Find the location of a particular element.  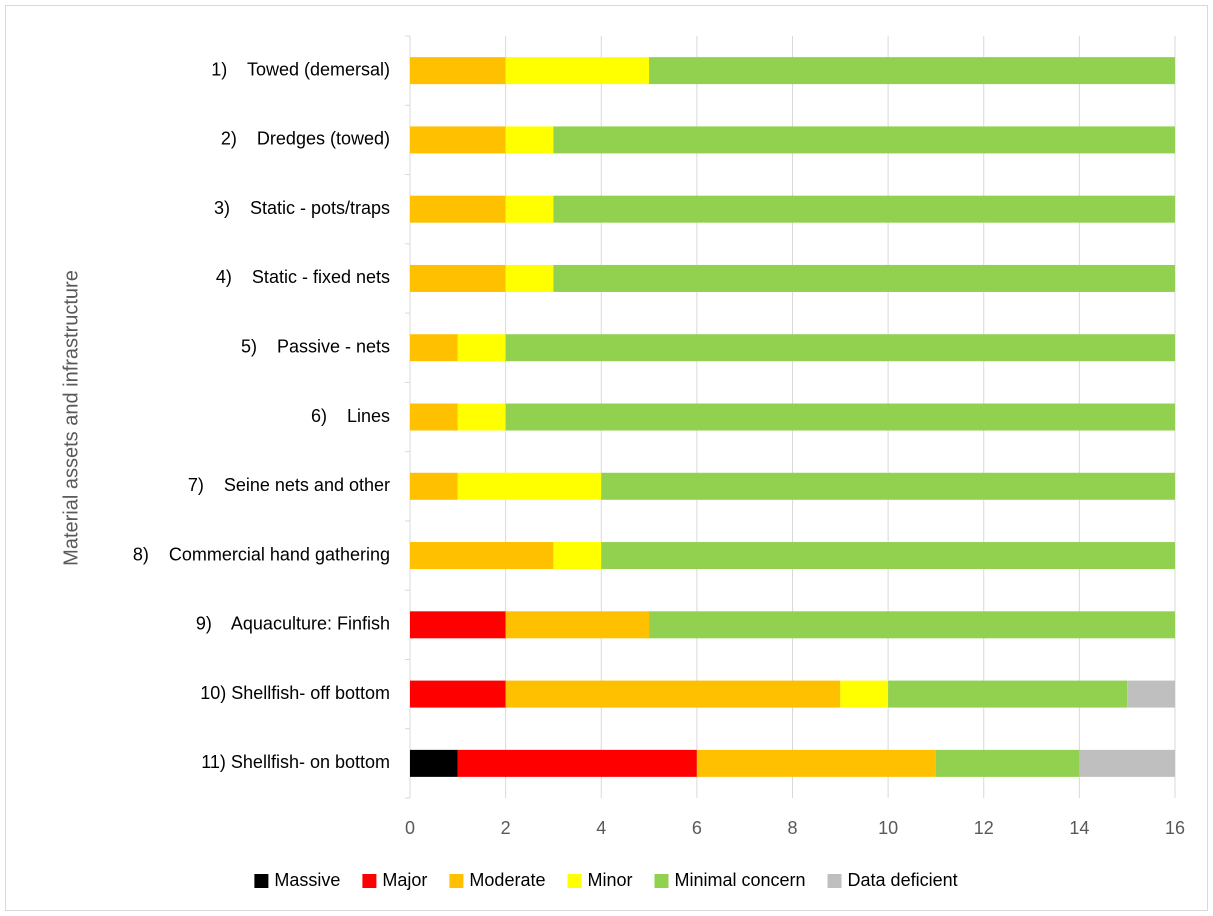

bar-2-moderate is located at coordinates (458, 140).